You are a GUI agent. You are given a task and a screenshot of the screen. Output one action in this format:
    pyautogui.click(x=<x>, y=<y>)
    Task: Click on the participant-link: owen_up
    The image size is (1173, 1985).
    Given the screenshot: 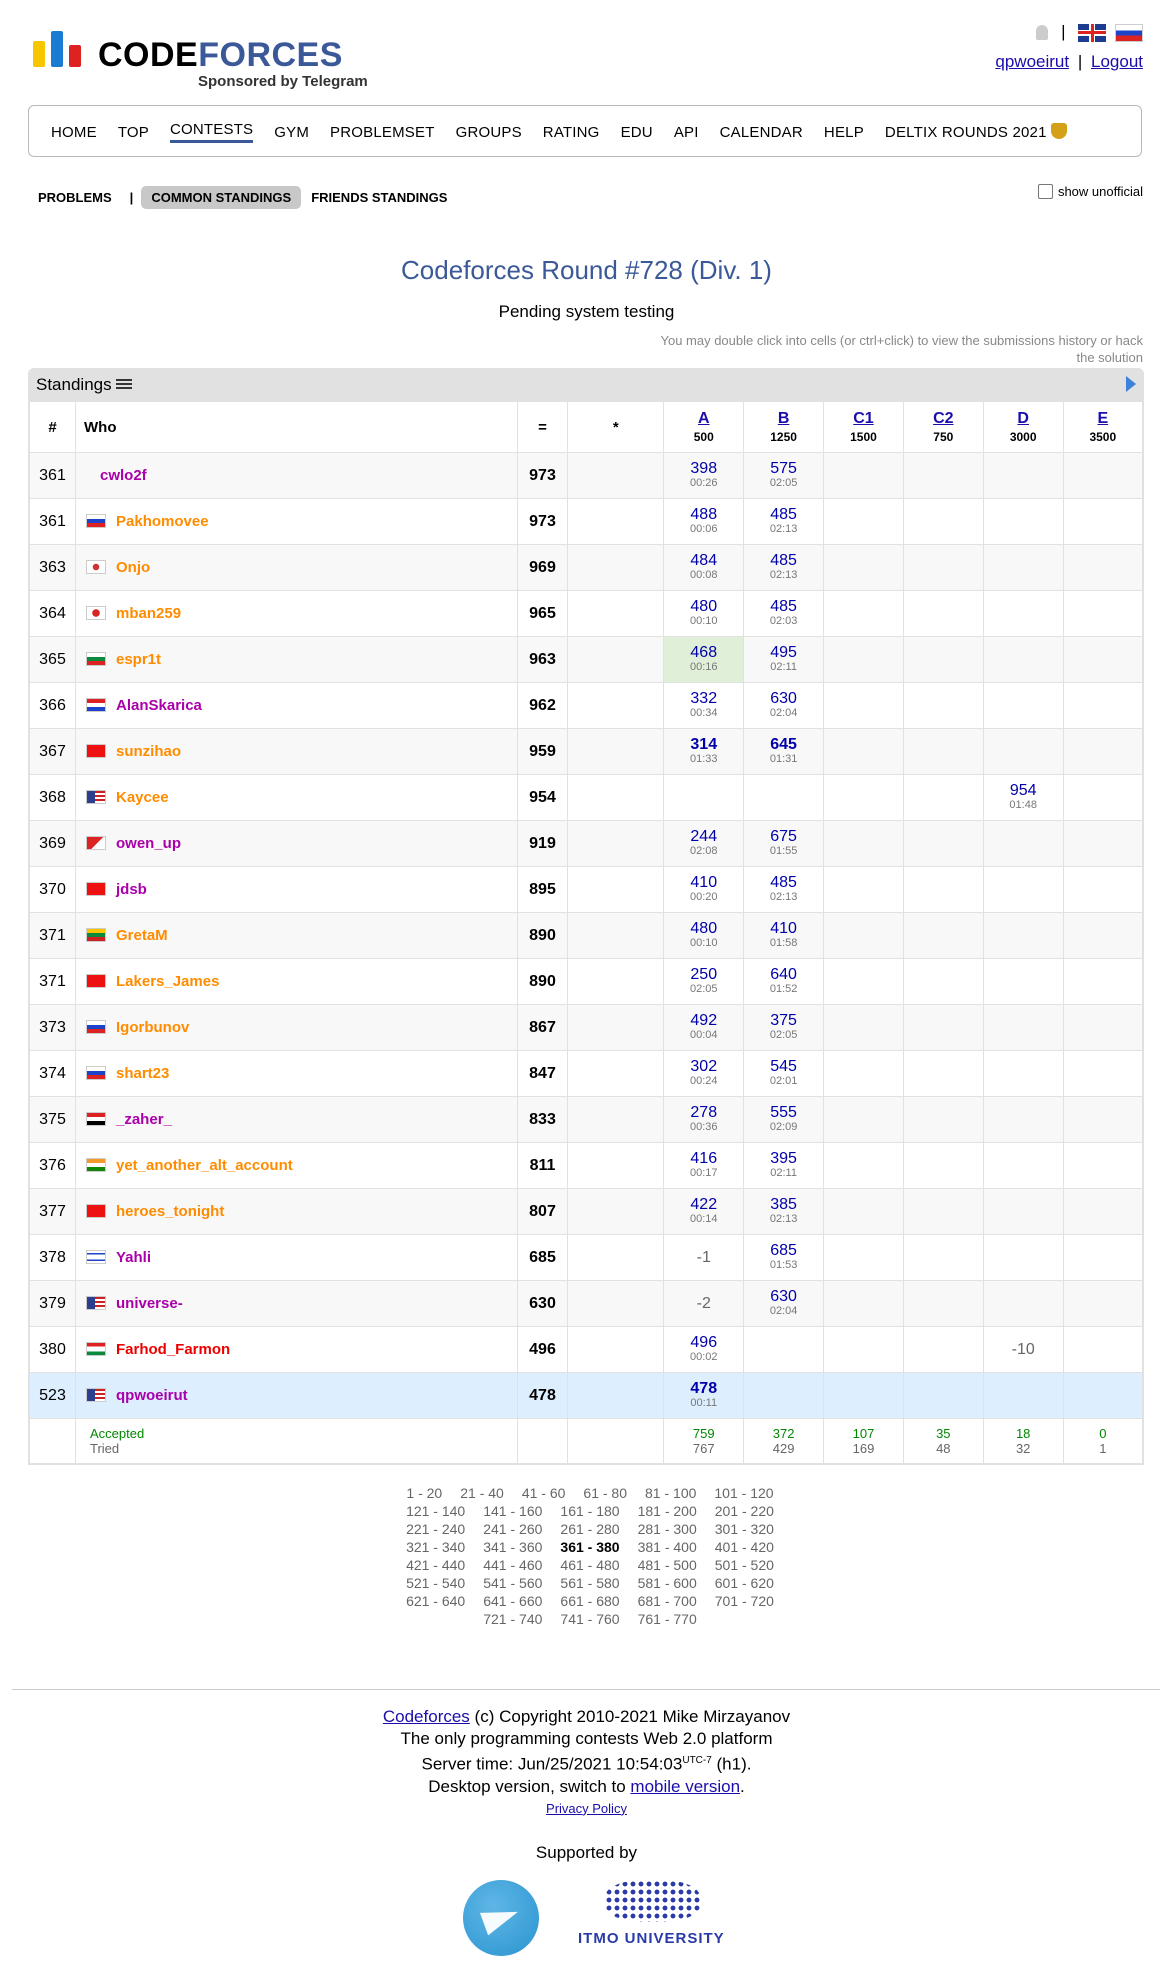 What is the action you would take?
    pyautogui.click(x=149, y=843)
    